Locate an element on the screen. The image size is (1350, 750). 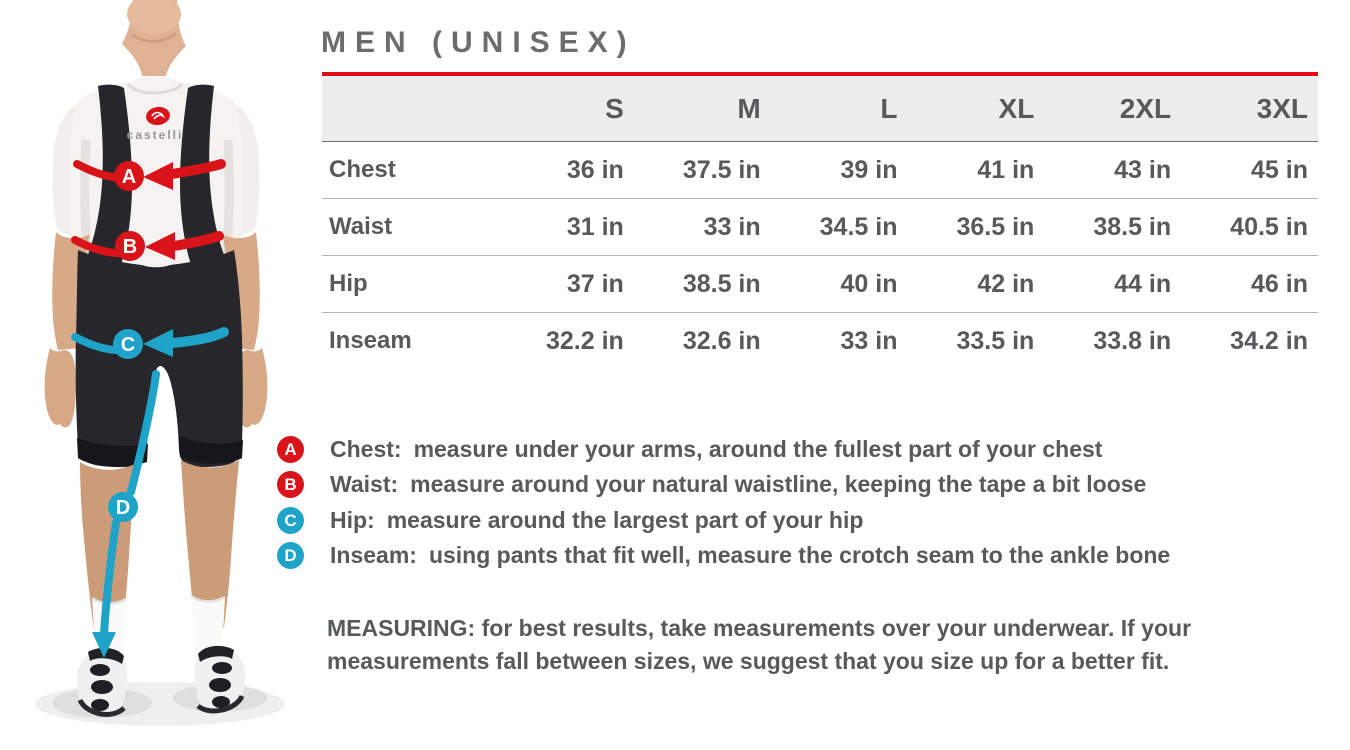
hip-marker-c: C is located at coordinates (150, 343).